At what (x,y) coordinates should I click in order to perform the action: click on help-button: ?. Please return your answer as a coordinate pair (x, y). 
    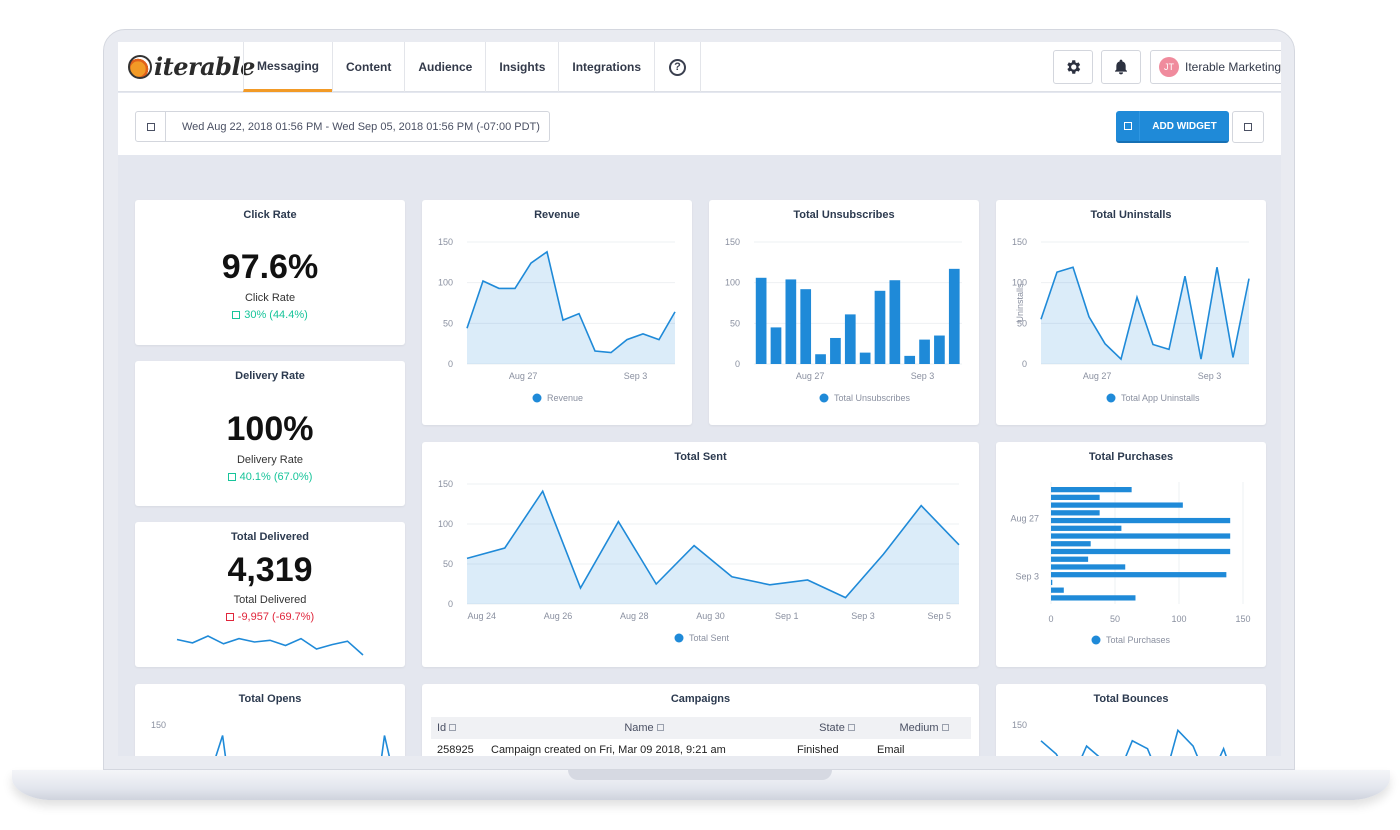
    Looking at the image, I should click on (678, 67).